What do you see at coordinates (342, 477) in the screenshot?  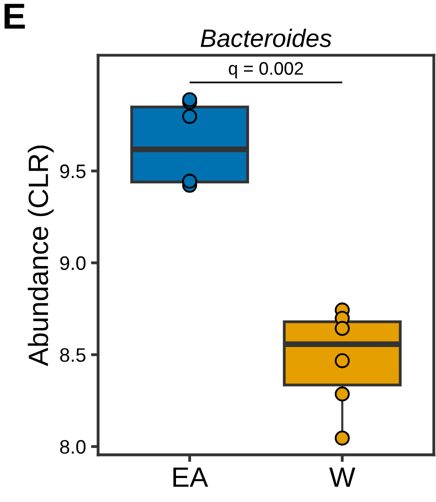 I see `x-tick-label: W` at bounding box center [342, 477].